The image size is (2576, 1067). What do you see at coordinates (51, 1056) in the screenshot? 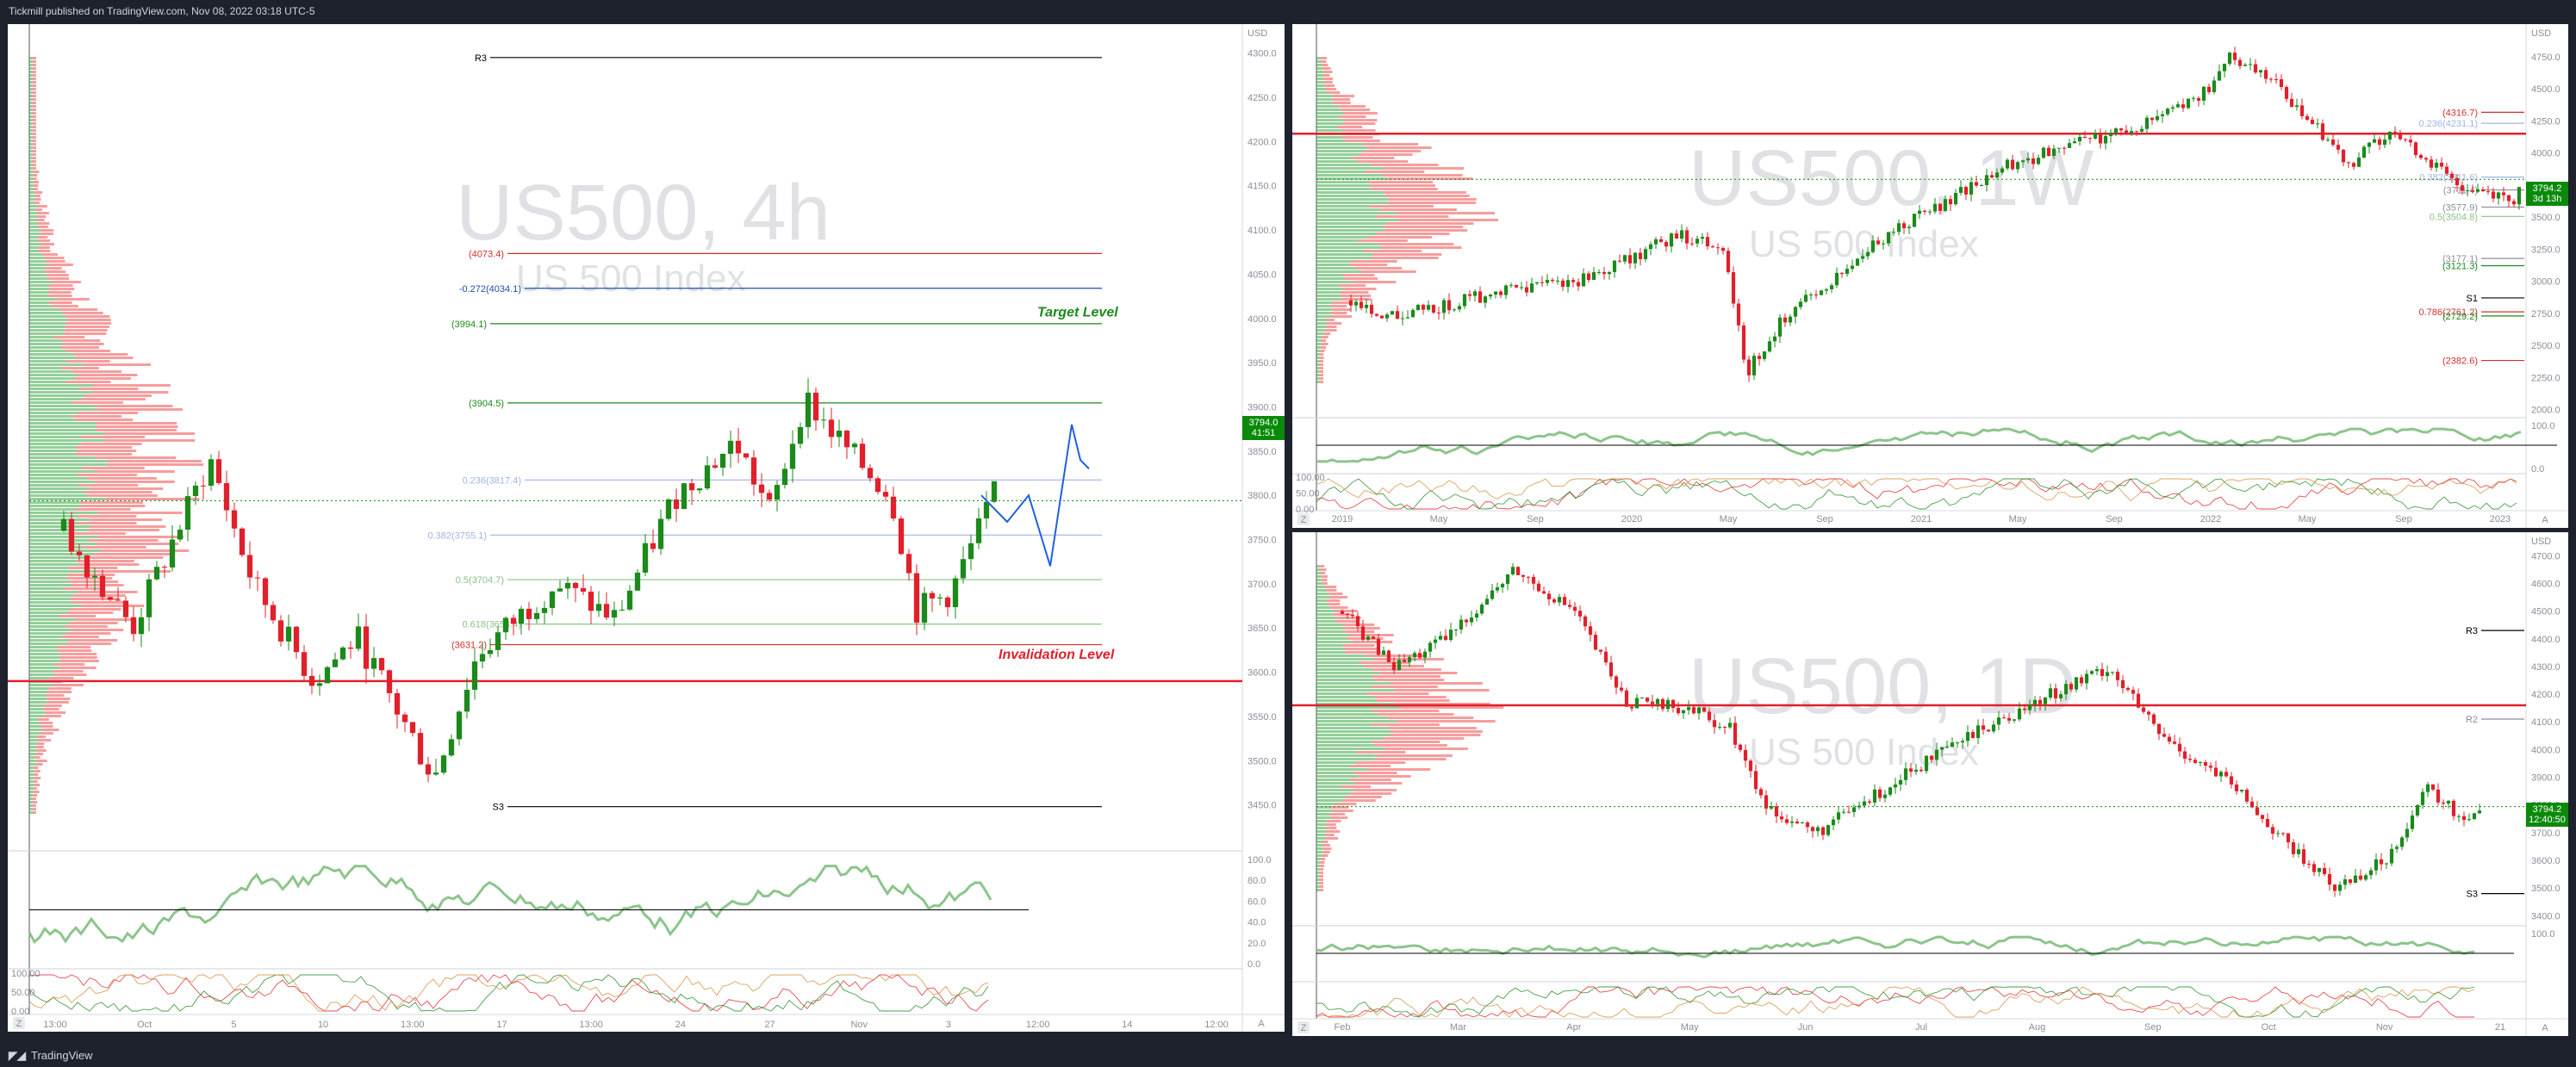
I see `tradingview-brand: ◤◢ TradingView` at bounding box center [51, 1056].